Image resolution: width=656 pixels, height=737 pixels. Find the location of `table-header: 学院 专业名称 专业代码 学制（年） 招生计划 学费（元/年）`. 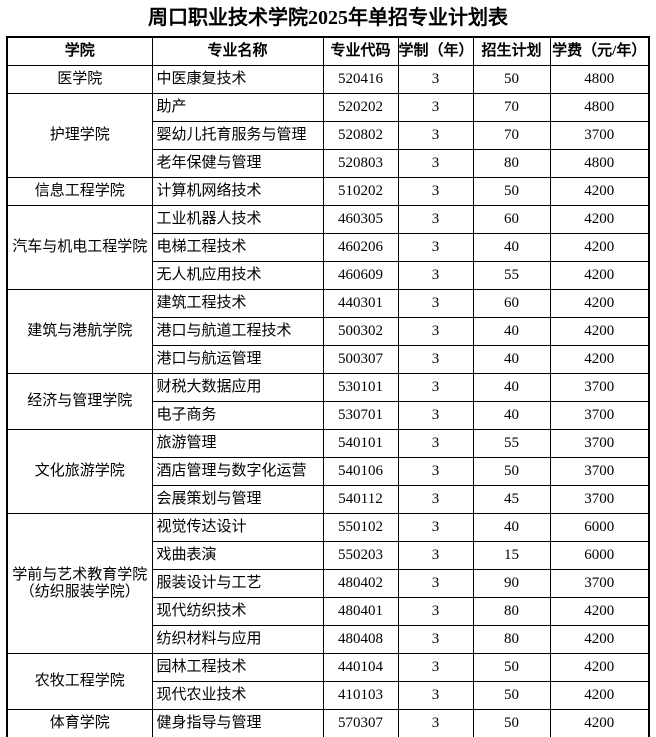

table-header: 学院 专业名称 专业代码 学制（年） 招生计划 学费（元/年） is located at coordinates (328, 51).